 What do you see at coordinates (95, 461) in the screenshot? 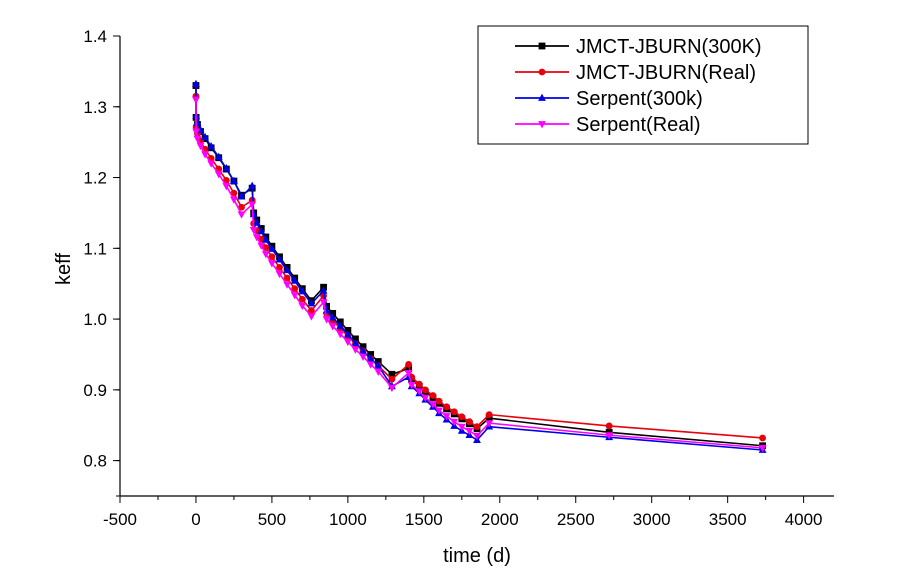
I see `y-tick-label: 0.8` at bounding box center [95, 461].